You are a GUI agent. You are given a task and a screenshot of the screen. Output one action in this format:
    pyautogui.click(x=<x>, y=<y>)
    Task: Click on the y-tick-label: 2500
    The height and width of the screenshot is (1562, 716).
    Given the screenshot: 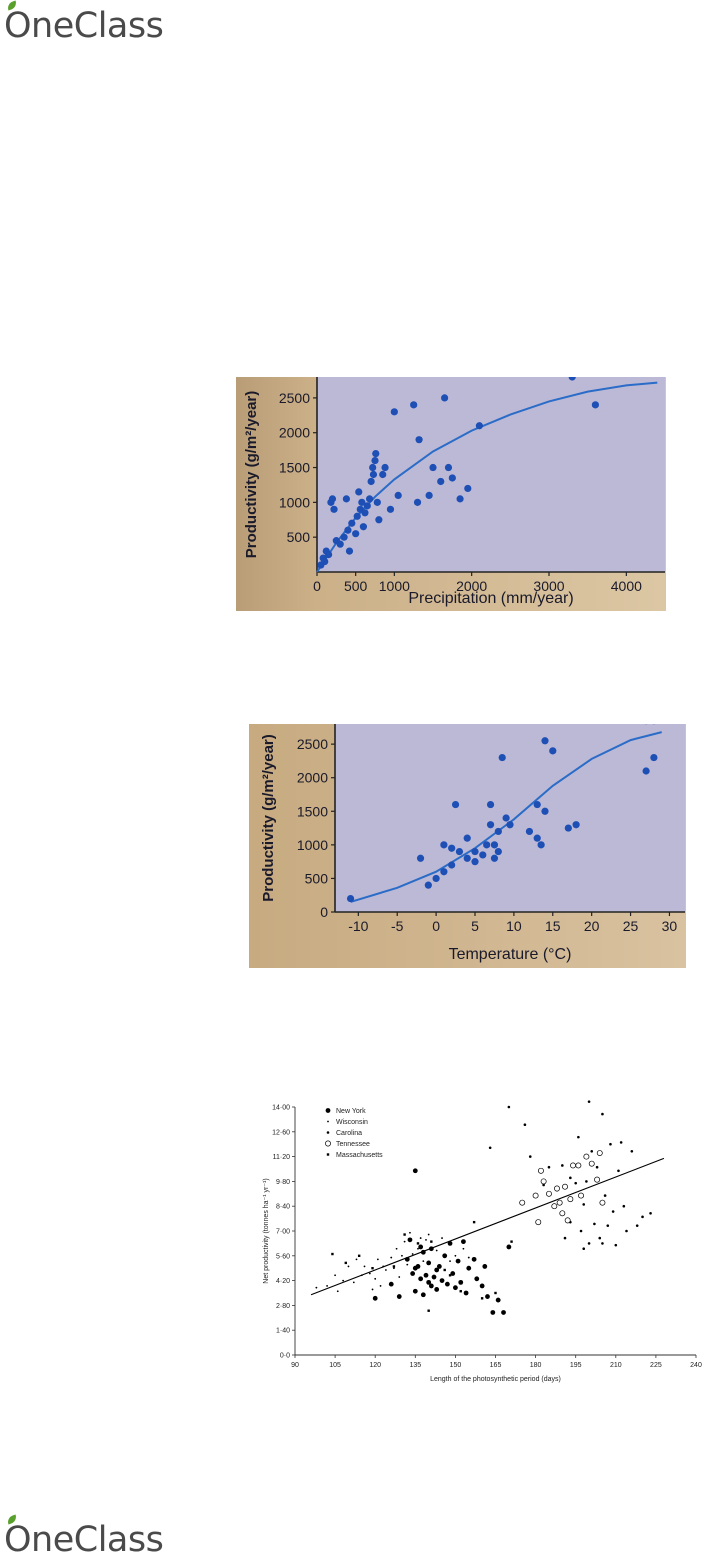 What is the action you would take?
    pyautogui.click(x=294, y=398)
    